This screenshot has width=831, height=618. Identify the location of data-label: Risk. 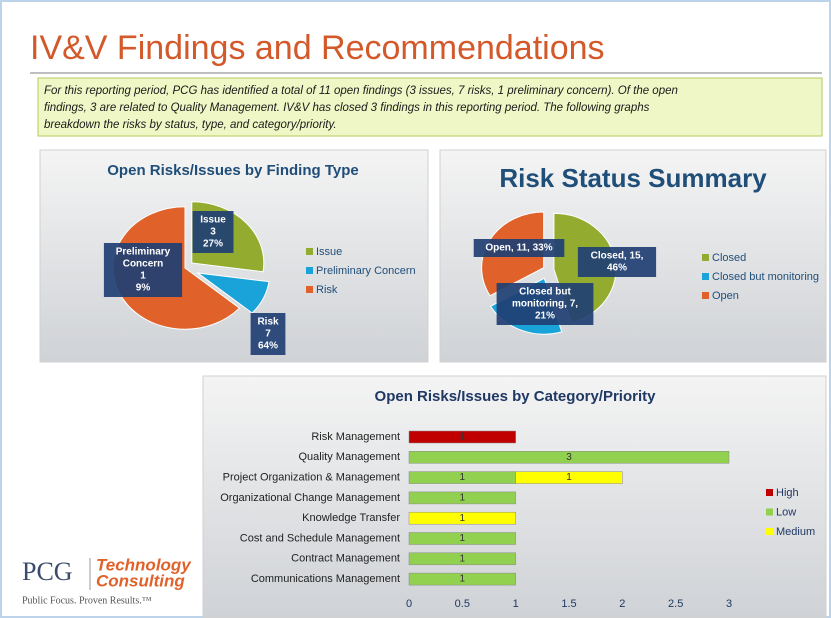
(268, 322).